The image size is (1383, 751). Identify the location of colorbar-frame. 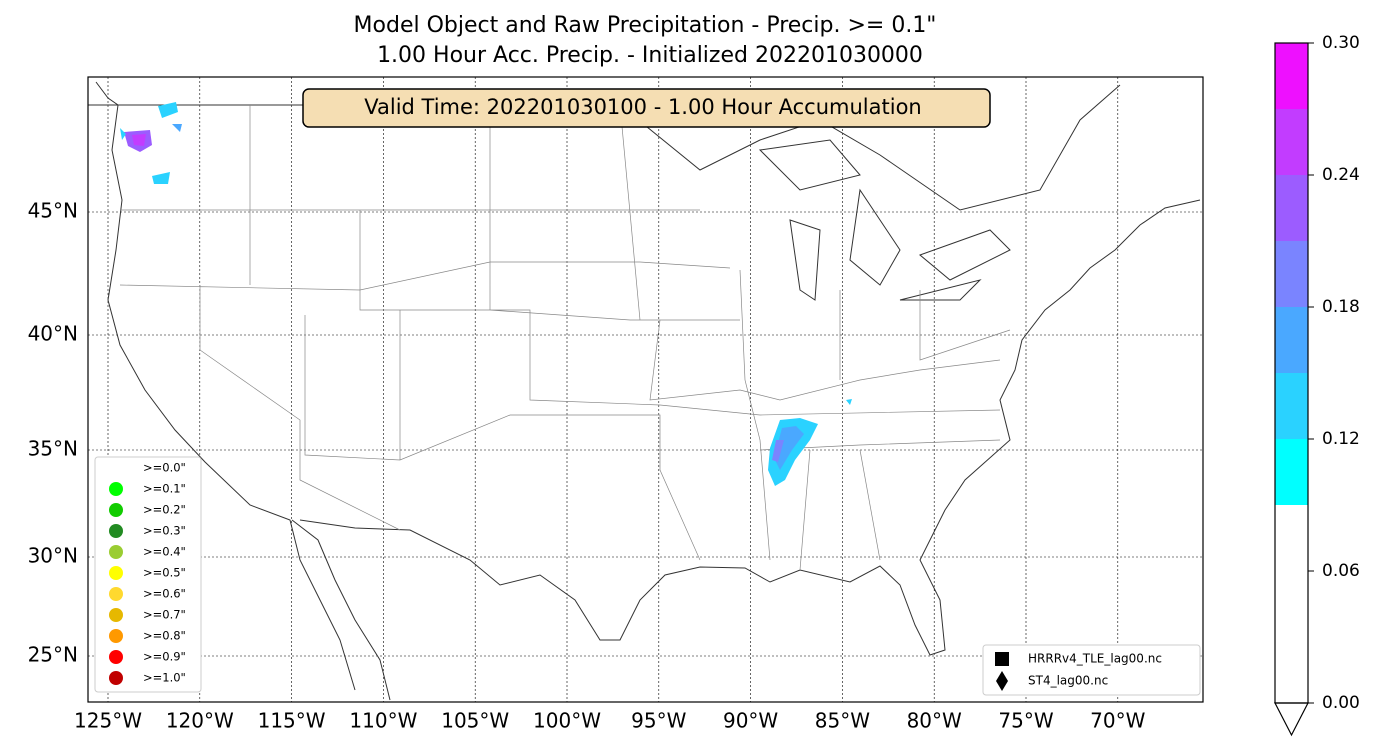
(1291, 373).